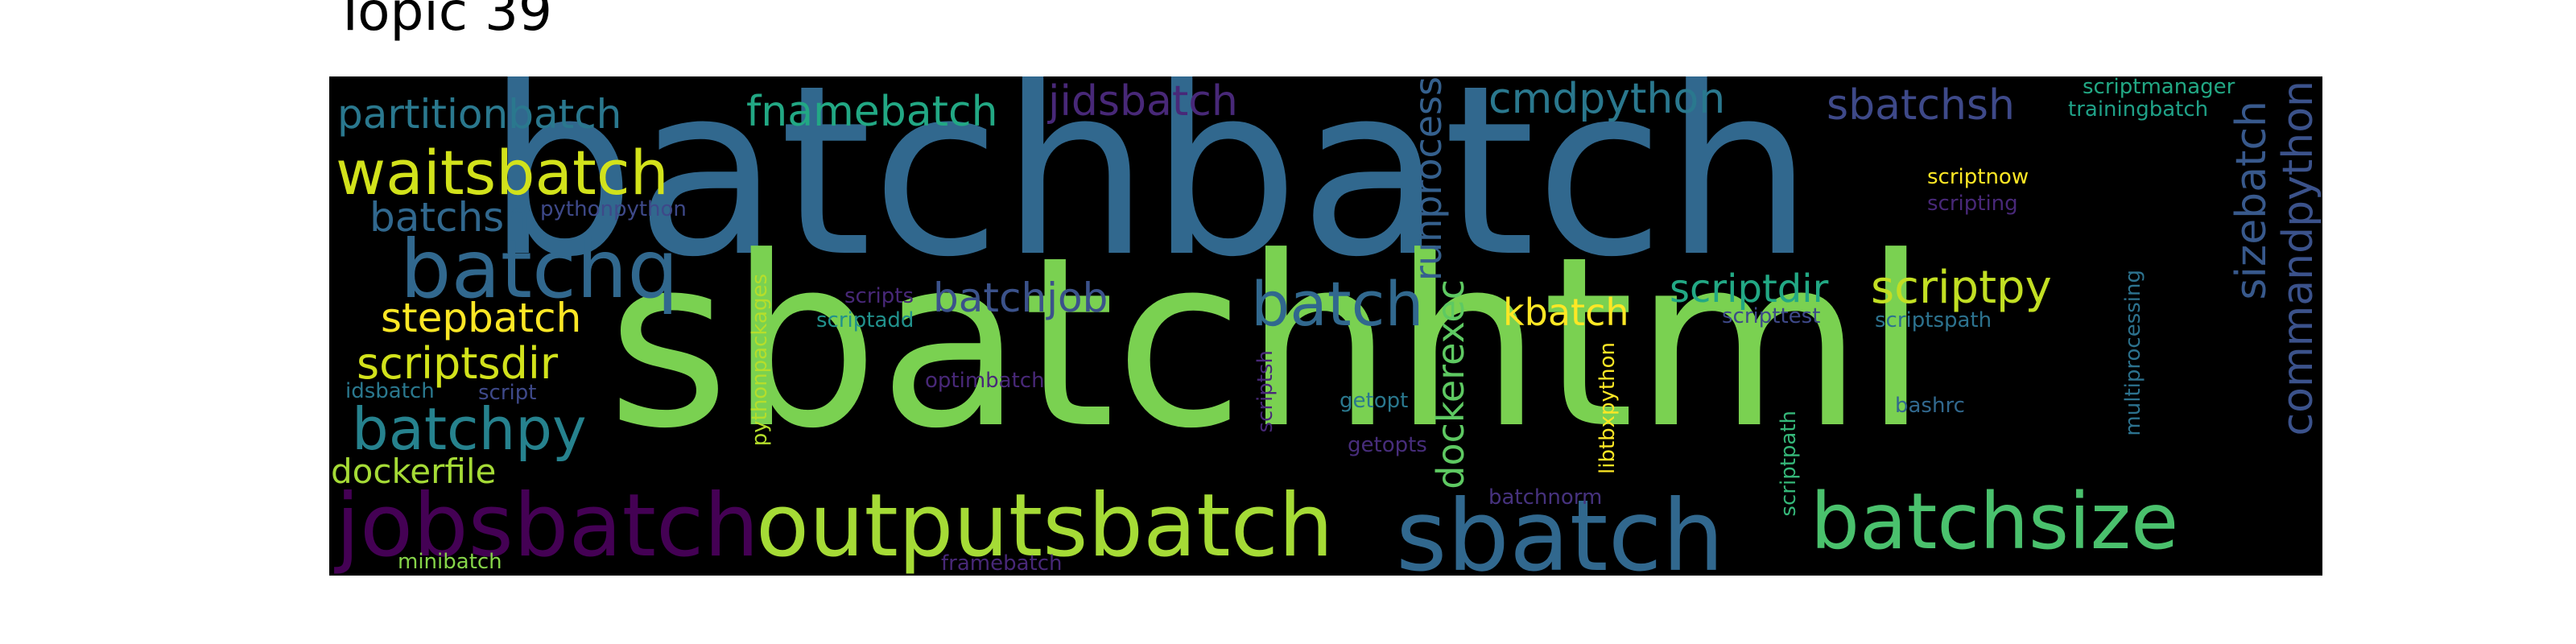 The width and height of the screenshot is (2576, 644). Describe the element at coordinates (879, 296) in the screenshot. I see `word-scripts: scripts` at that location.